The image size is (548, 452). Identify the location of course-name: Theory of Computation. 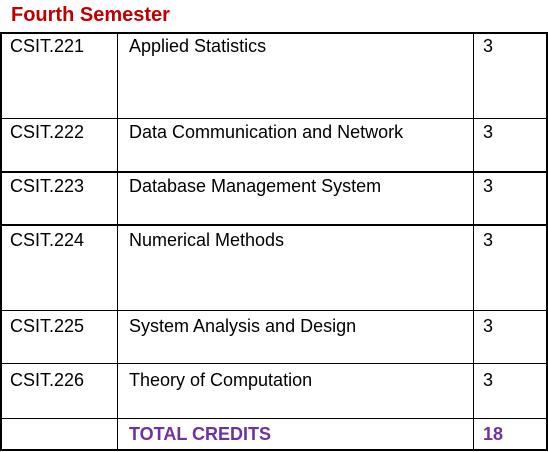
(221, 380).